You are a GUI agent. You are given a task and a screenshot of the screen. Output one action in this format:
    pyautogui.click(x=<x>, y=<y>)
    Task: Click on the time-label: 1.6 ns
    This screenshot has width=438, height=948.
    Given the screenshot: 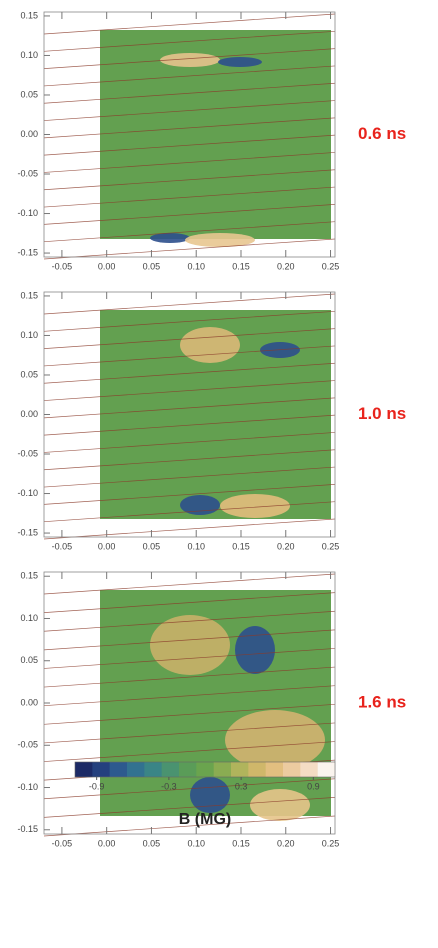 What is the action you would take?
    pyautogui.click(x=382, y=701)
    